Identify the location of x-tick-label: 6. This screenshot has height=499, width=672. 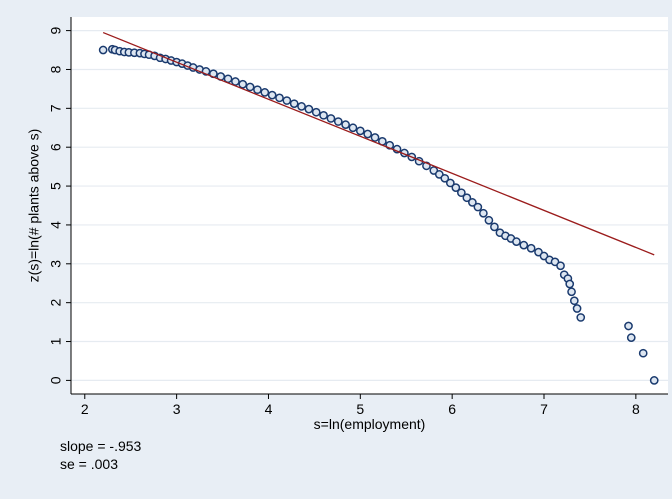
(452, 409).